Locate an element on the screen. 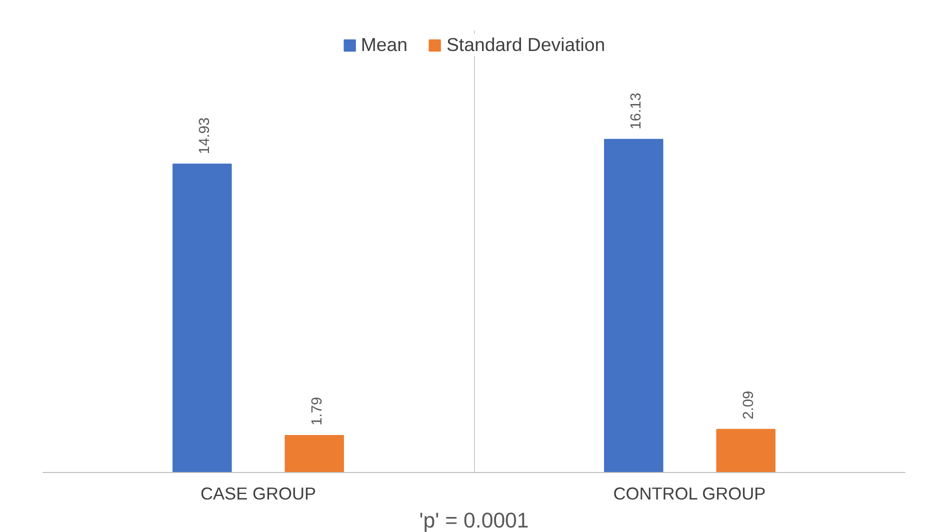 Image resolution: width=933 pixels, height=532 pixels. x-tick-label: CONTROL GROUP is located at coordinates (689, 494).